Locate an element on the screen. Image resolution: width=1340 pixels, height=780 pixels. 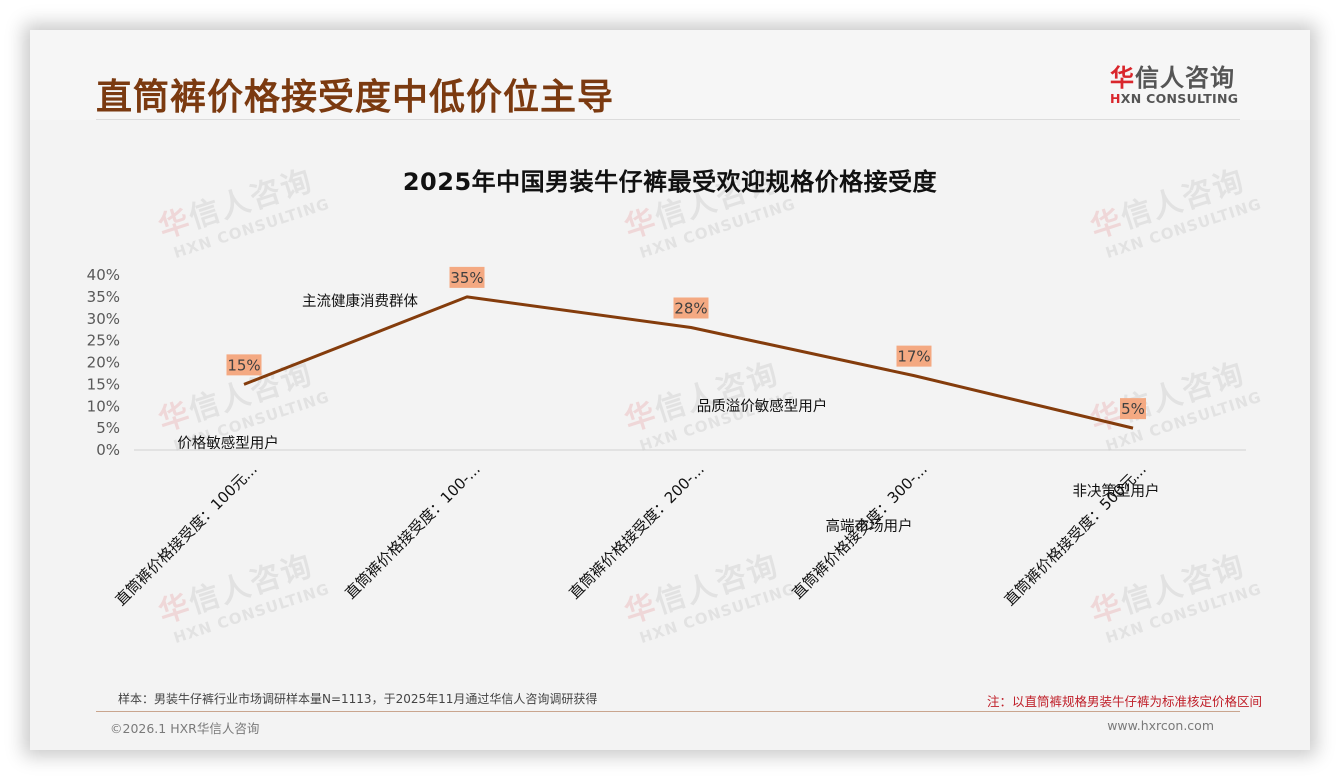
y-tick-label: 15% is located at coordinates (103, 384).